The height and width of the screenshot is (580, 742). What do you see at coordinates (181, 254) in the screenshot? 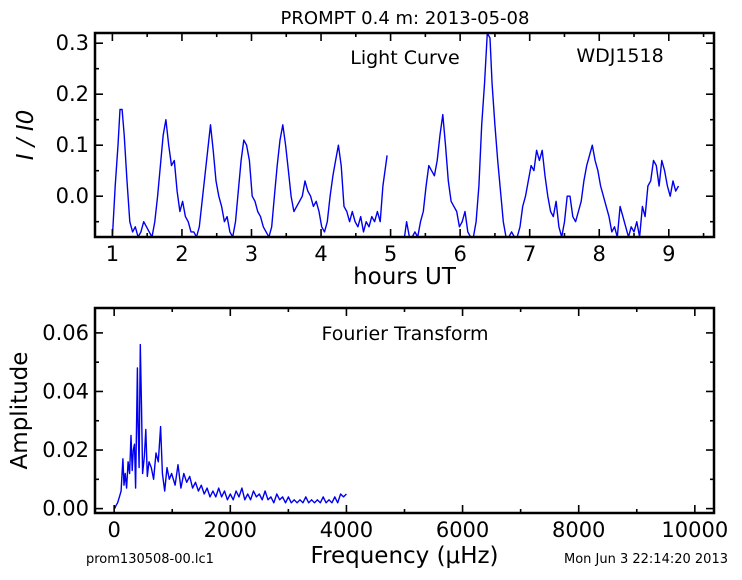
I see `x-tick-label: 2` at bounding box center [181, 254].